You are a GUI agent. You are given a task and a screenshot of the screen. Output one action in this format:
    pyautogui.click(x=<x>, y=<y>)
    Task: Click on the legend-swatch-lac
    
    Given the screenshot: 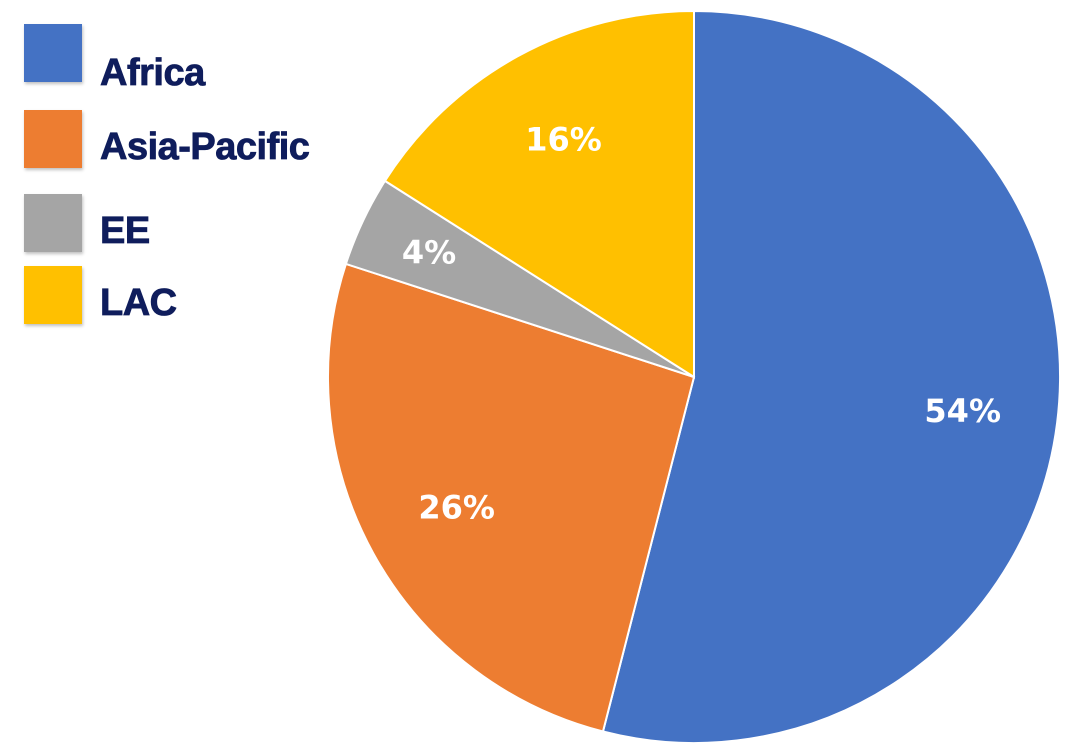 What is the action you would take?
    pyautogui.click(x=53, y=295)
    